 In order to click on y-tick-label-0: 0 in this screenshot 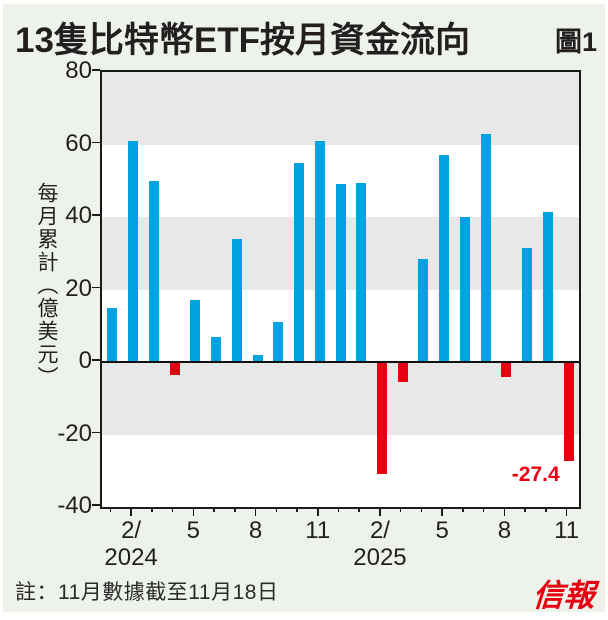, I will do `click(85, 360)`.